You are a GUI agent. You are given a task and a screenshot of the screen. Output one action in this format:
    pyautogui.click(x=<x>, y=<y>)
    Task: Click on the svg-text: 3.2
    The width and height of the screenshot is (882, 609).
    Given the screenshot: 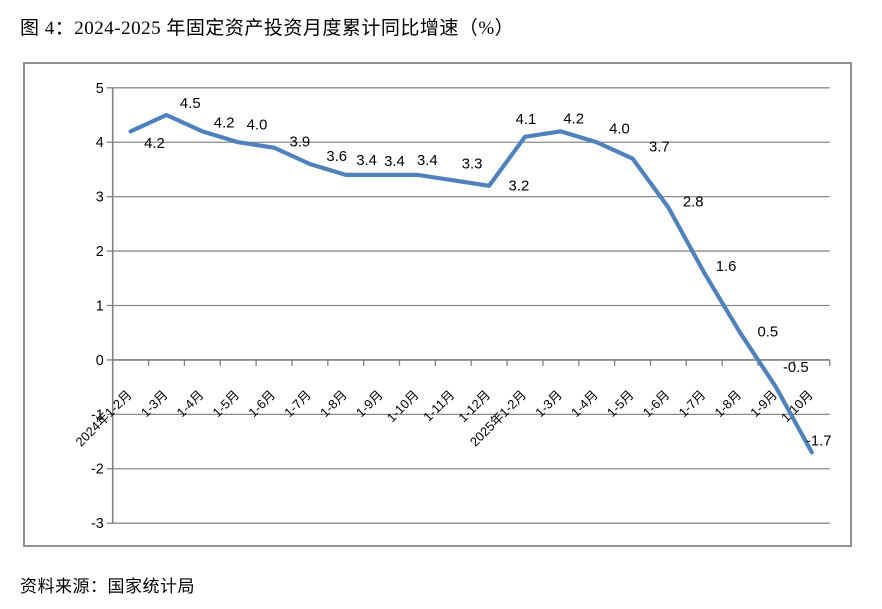 What is the action you would take?
    pyautogui.click(x=519, y=187)
    